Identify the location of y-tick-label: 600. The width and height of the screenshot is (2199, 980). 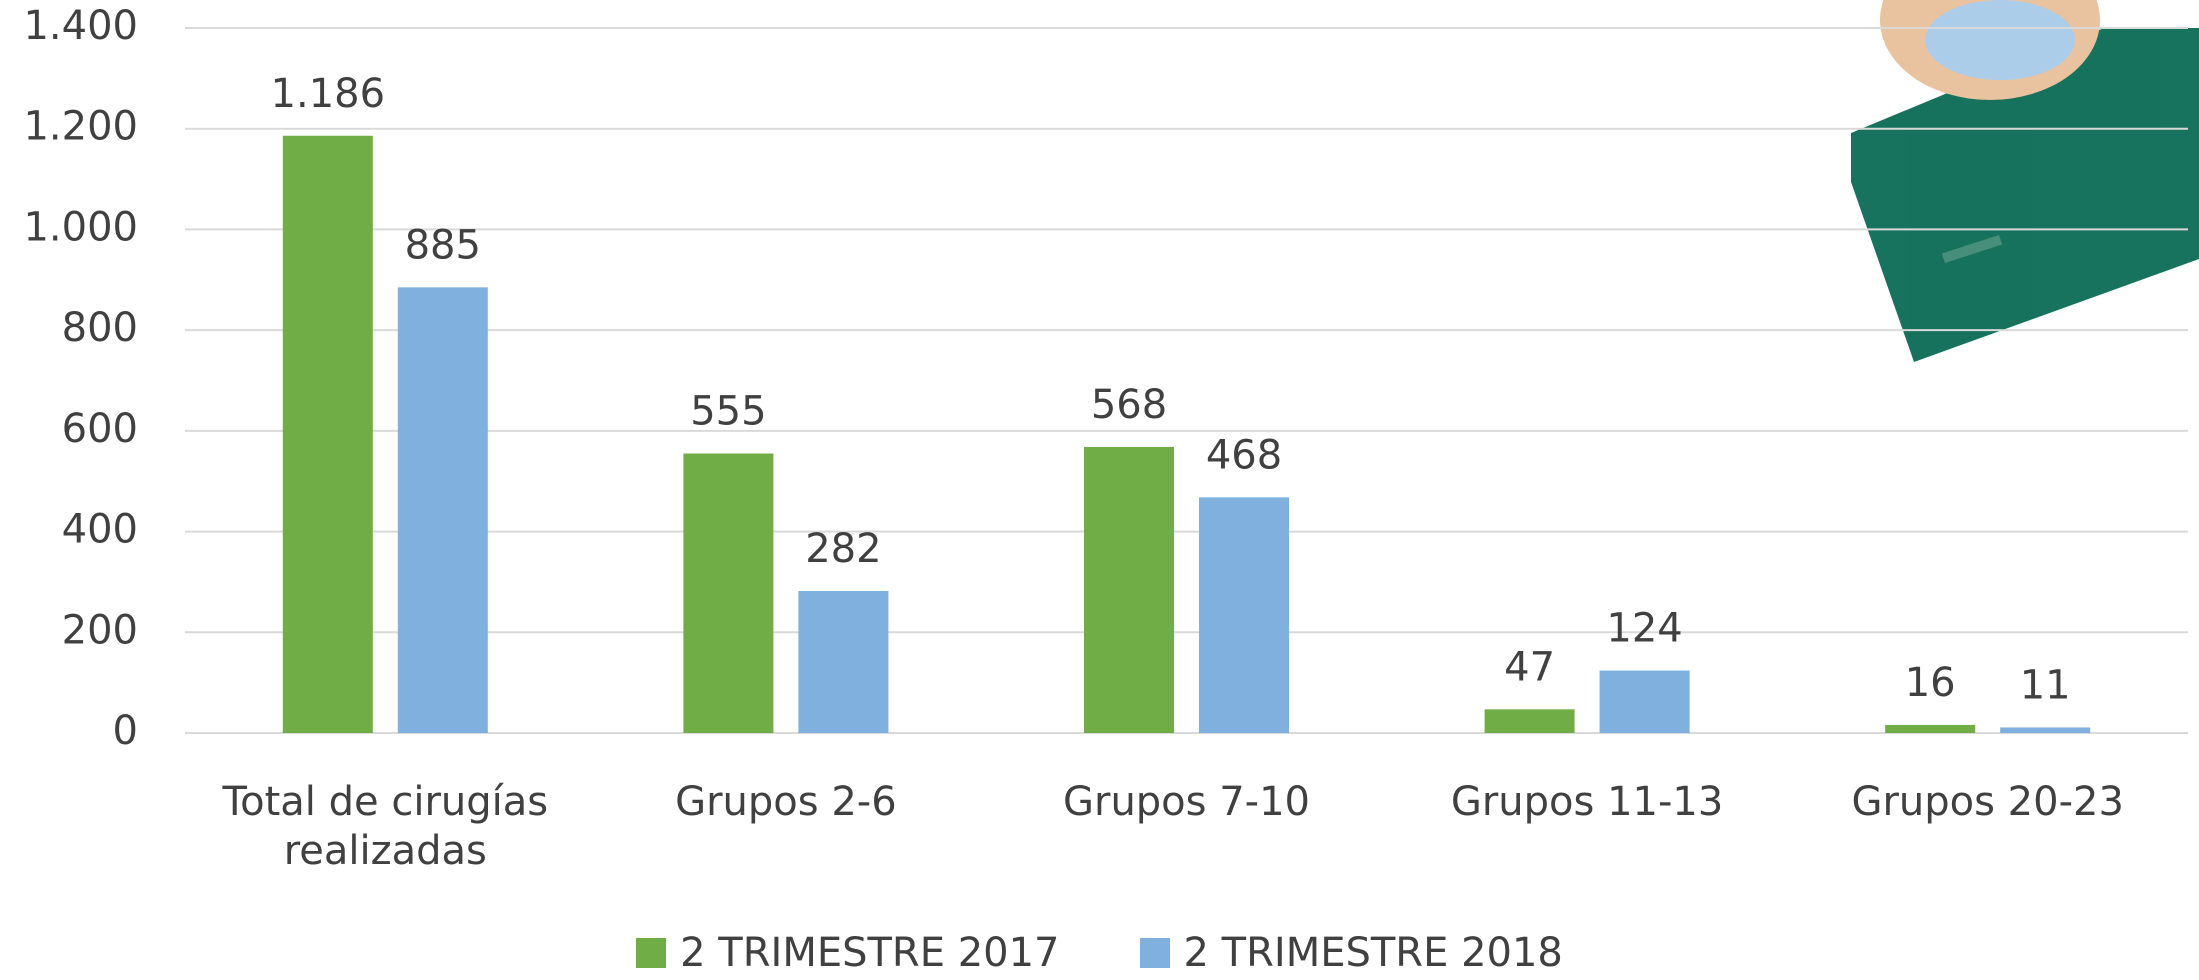
(100, 429).